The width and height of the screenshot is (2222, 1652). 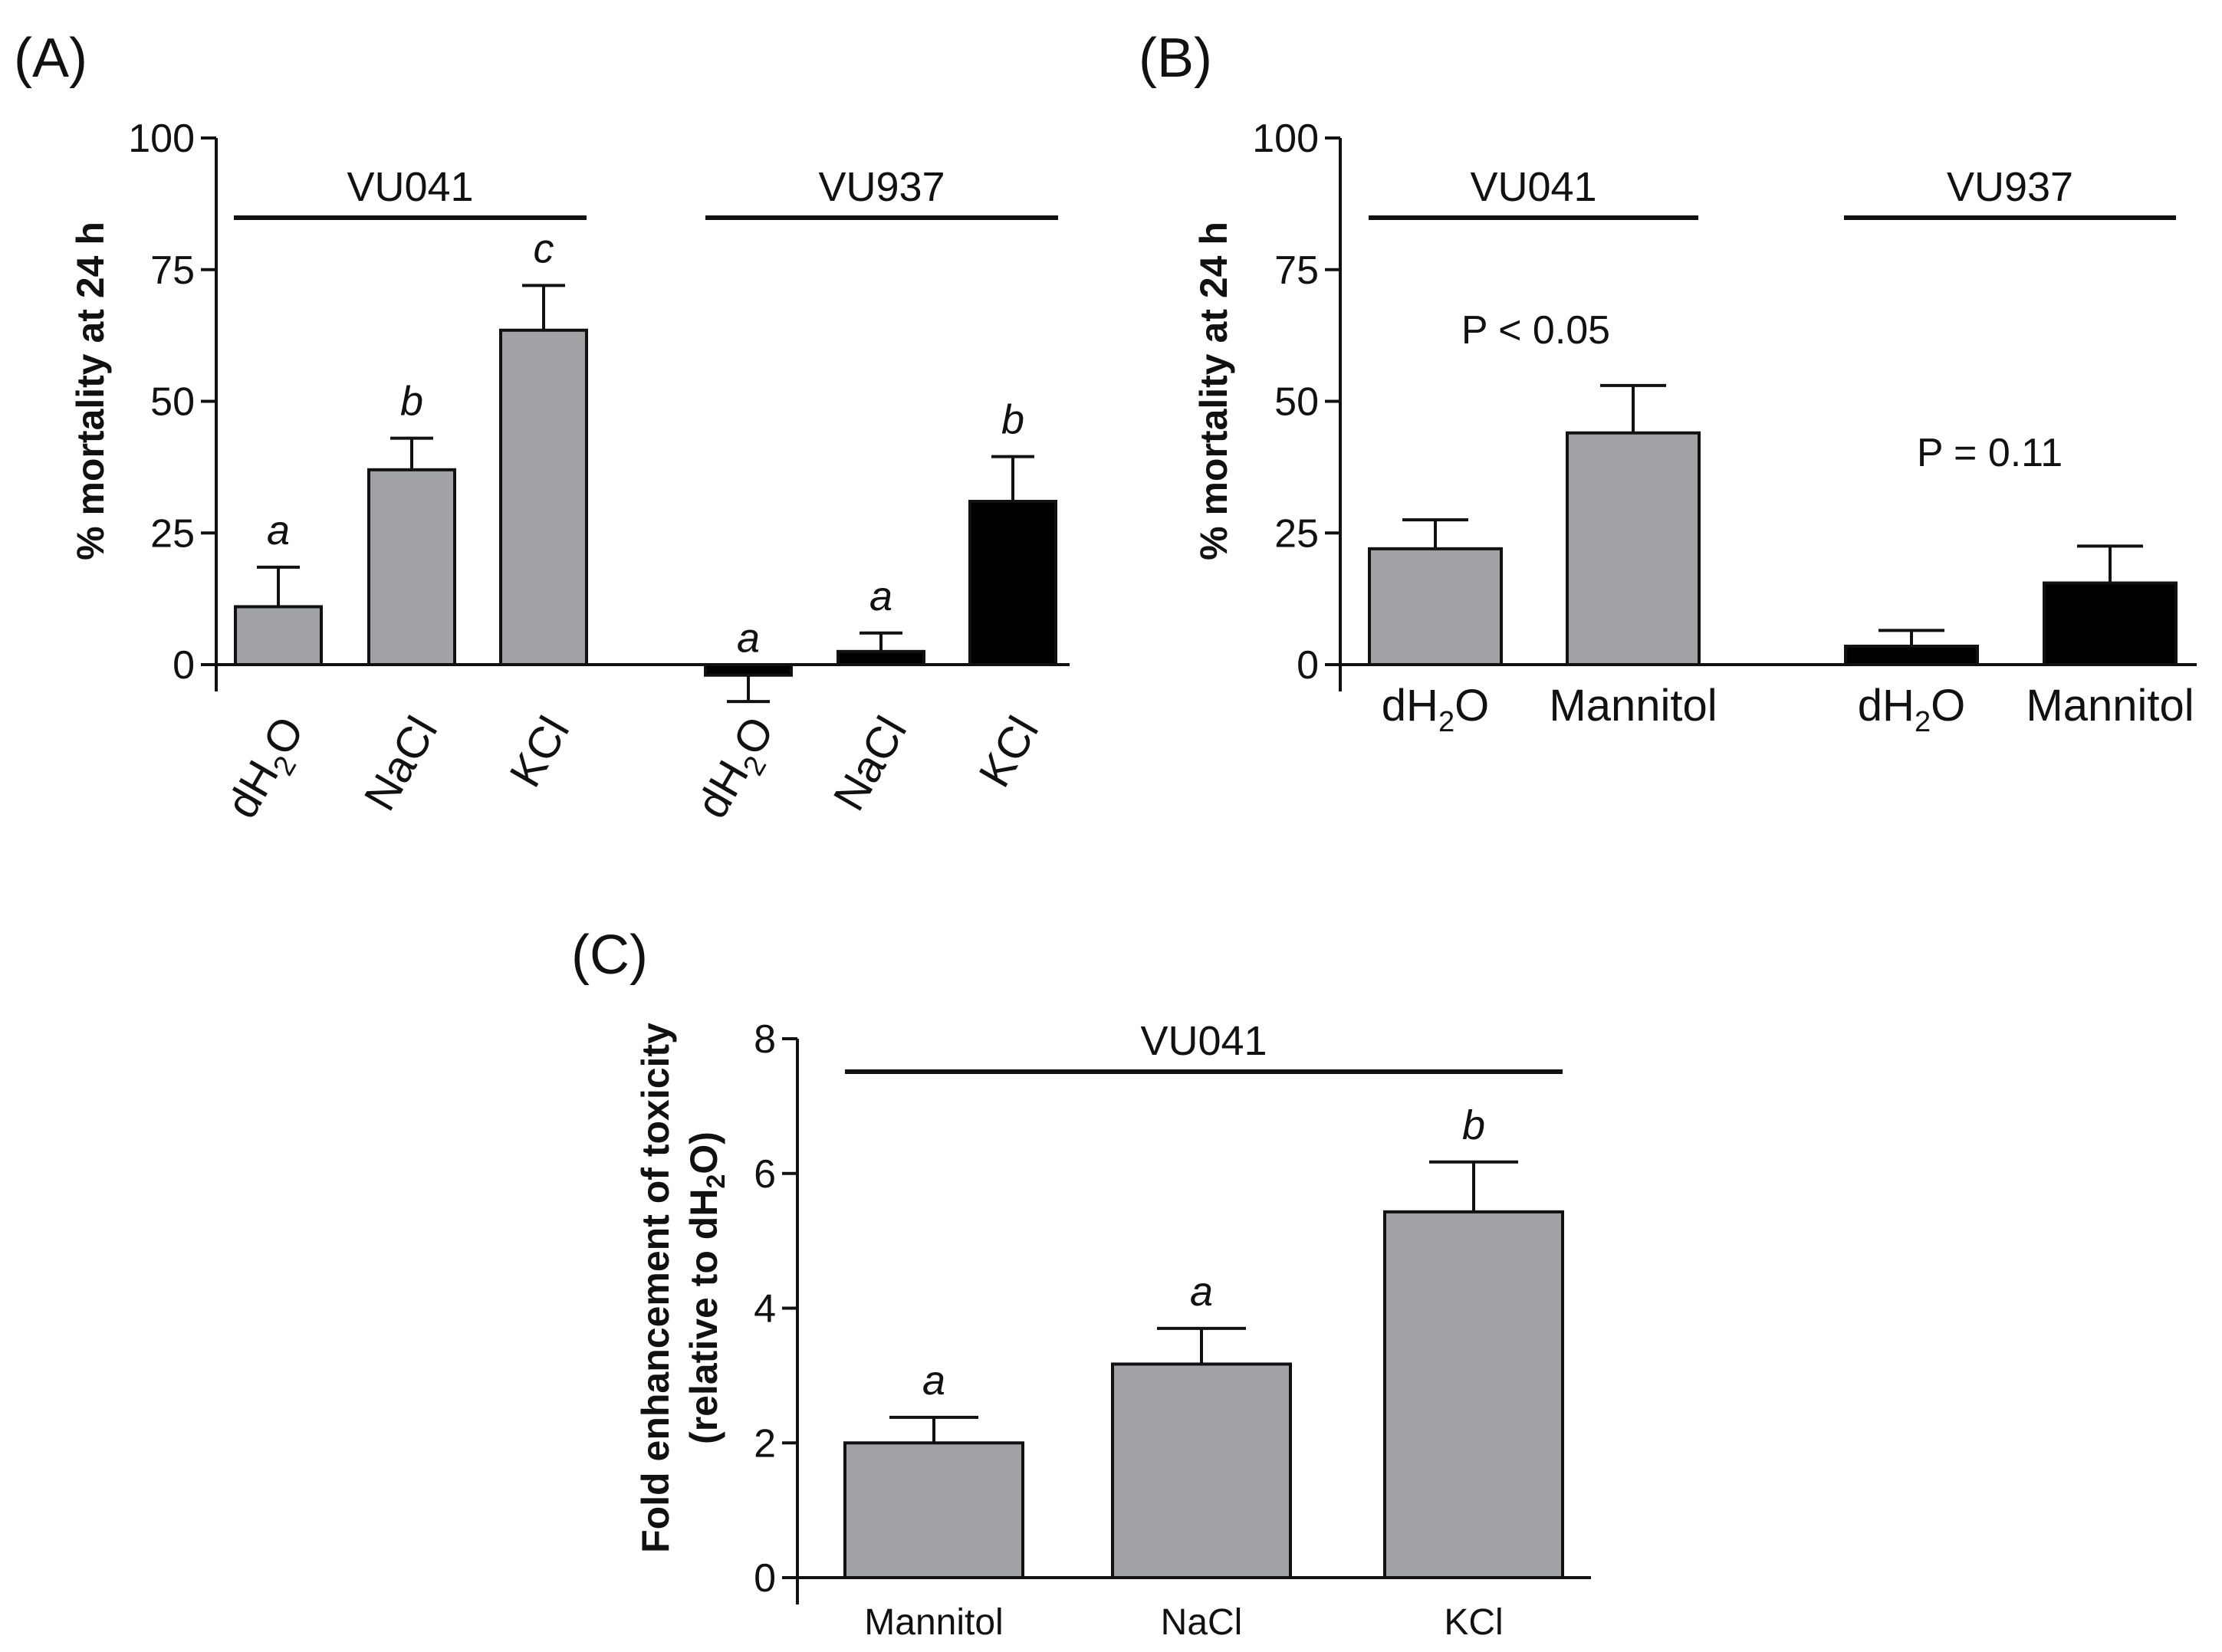 What do you see at coordinates (1285, 139) in the screenshot?
I see `panelB-y-tick-label-4: 100` at bounding box center [1285, 139].